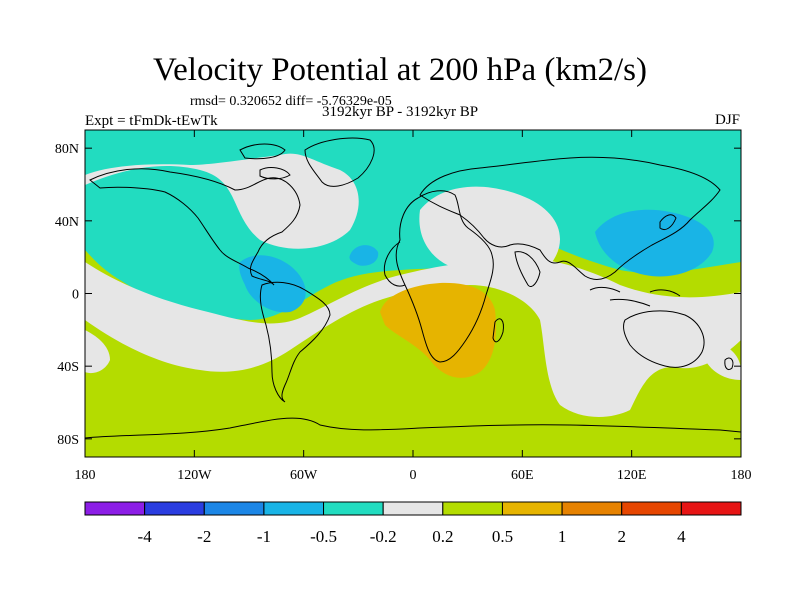  What do you see at coordinates (304, 475) in the screenshot?
I see `lon-tick-label: 60W` at bounding box center [304, 475].